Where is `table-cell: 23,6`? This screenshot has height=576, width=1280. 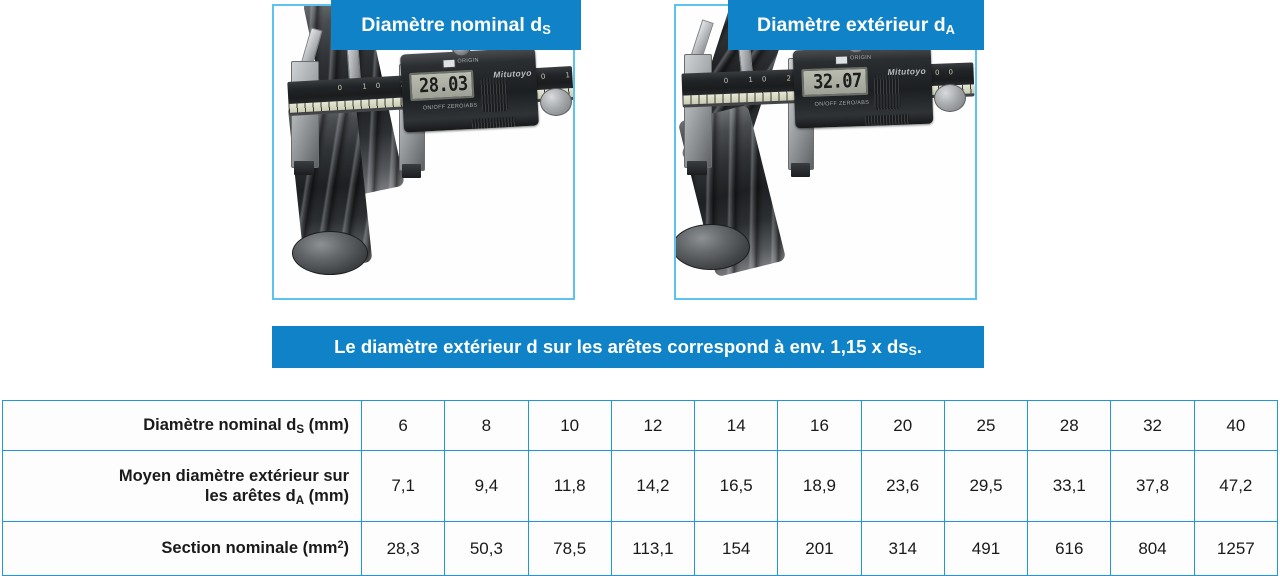 table-cell: 23,6 is located at coordinates (902, 486).